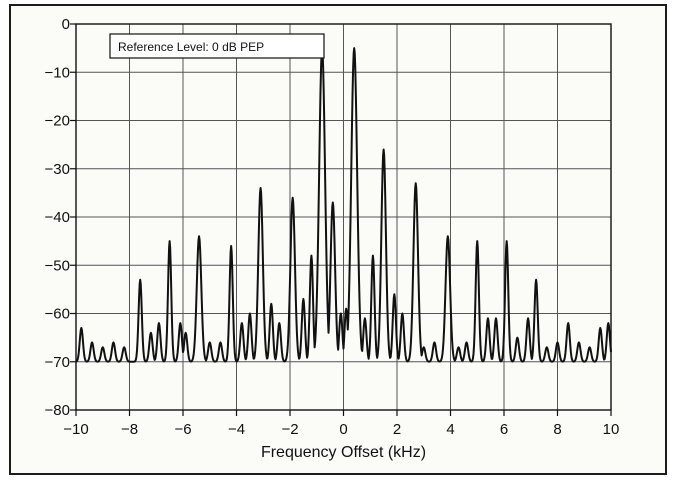 This screenshot has width=674, height=481. Describe the element at coordinates (343, 429) in the screenshot. I see `x-tick-label: 0` at that location.